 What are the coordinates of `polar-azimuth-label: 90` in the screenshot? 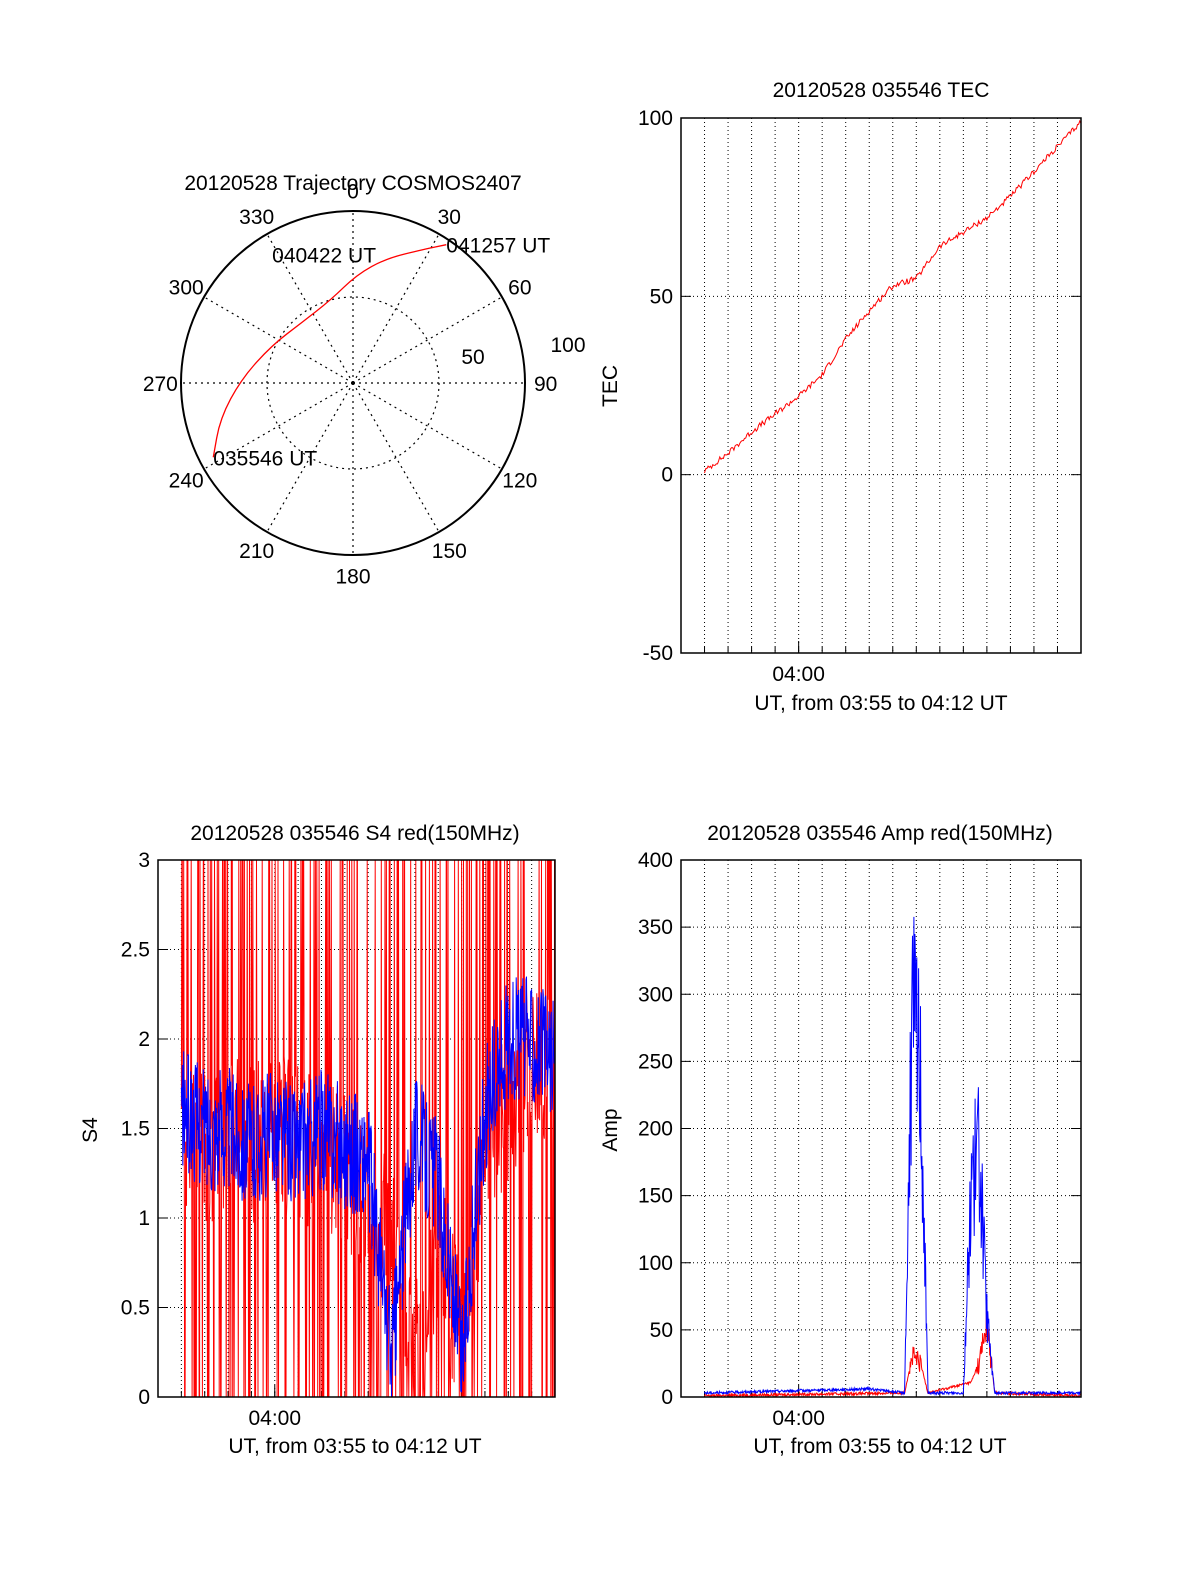 It's located at (545, 384).